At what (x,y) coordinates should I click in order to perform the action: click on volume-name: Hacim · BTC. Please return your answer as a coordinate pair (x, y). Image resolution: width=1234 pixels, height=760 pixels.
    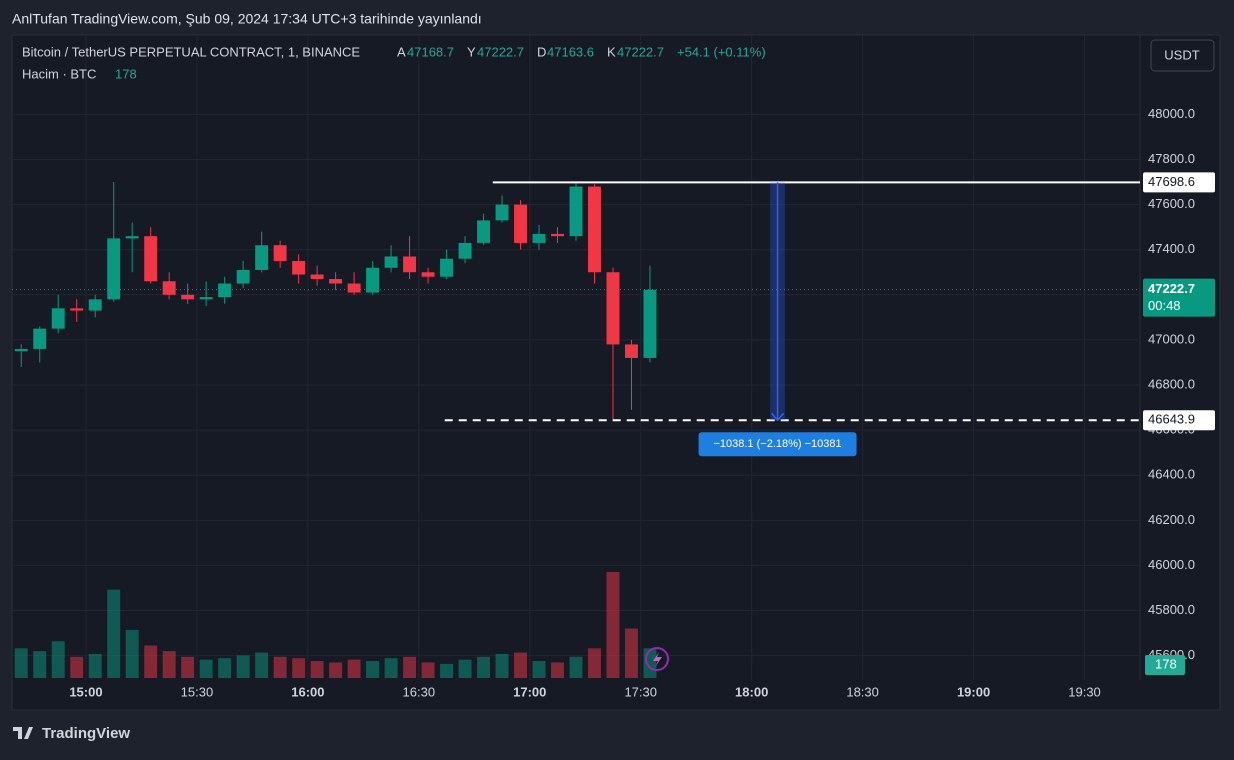
    Looking at the image, I should click on (59, 73).